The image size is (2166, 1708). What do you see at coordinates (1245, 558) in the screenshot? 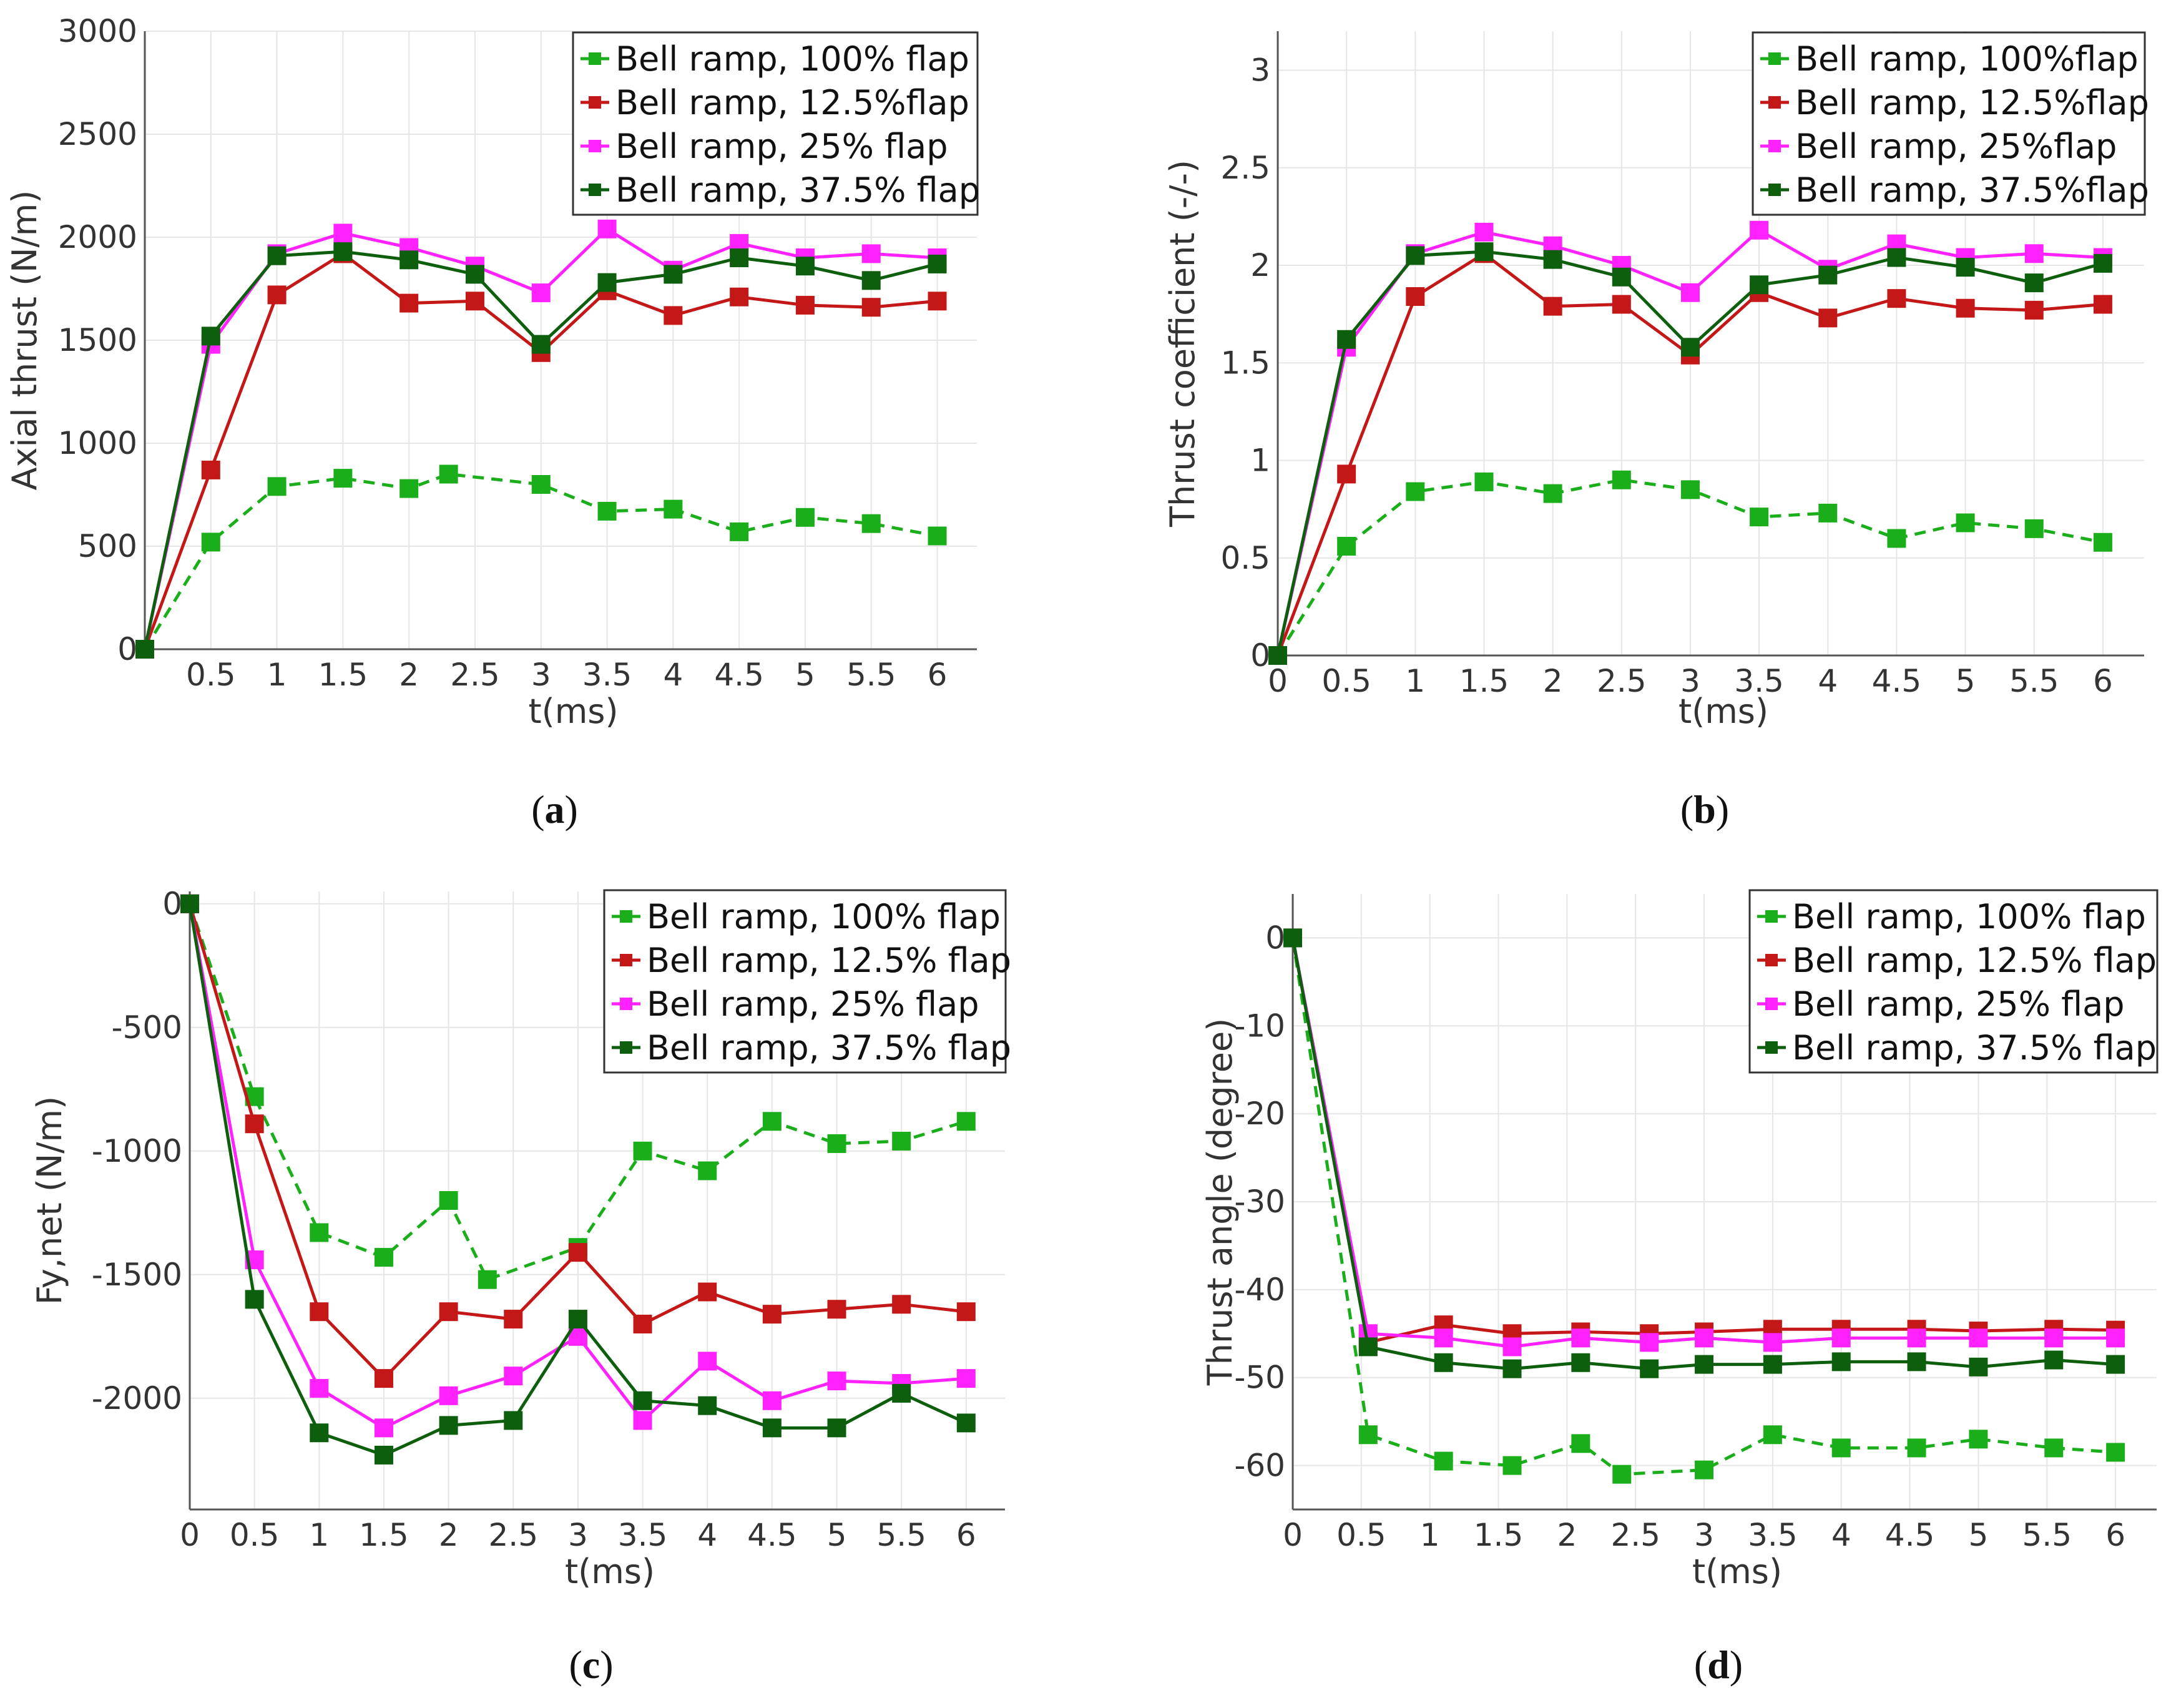
I see `y-tick-label: 0.5` at bounding box center [1245, 558].